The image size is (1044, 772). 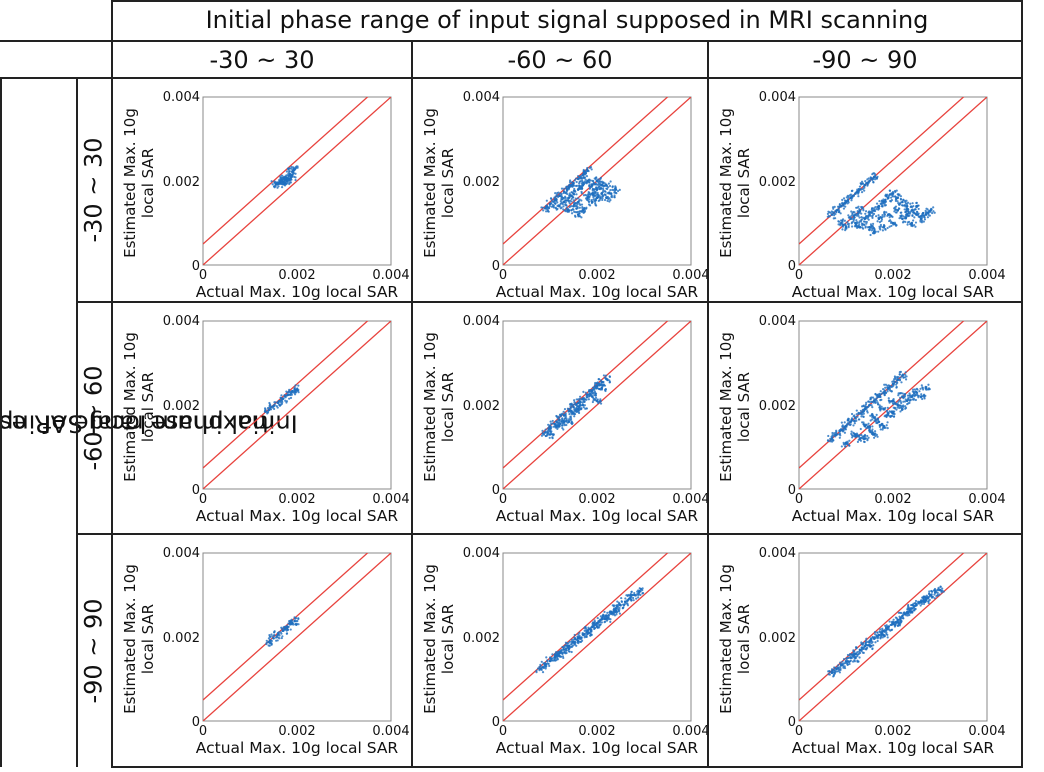 I want to click on plot-frame, so click(x=893, y=181).